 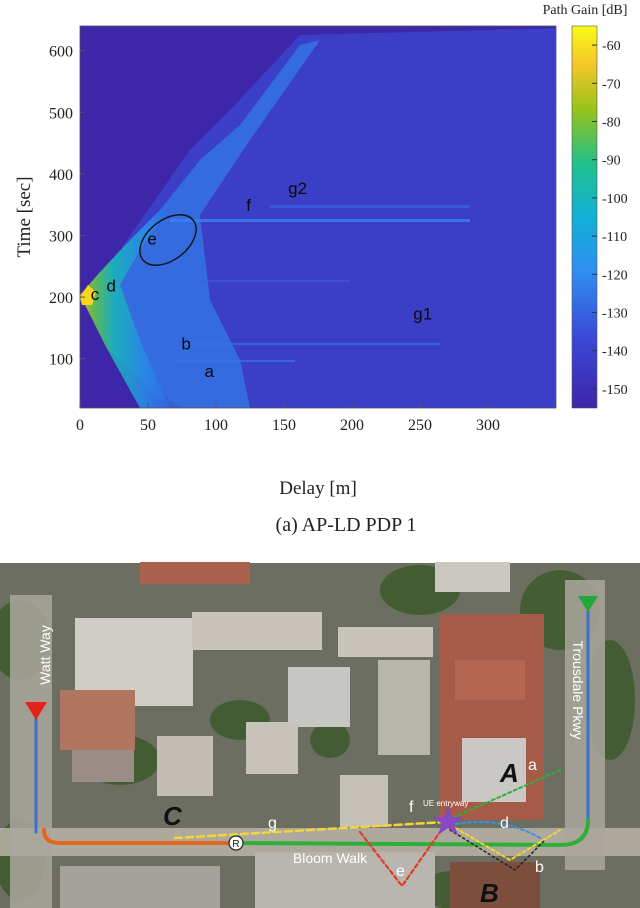 I want to click on start-marker-green, so click(x=588, y=604).